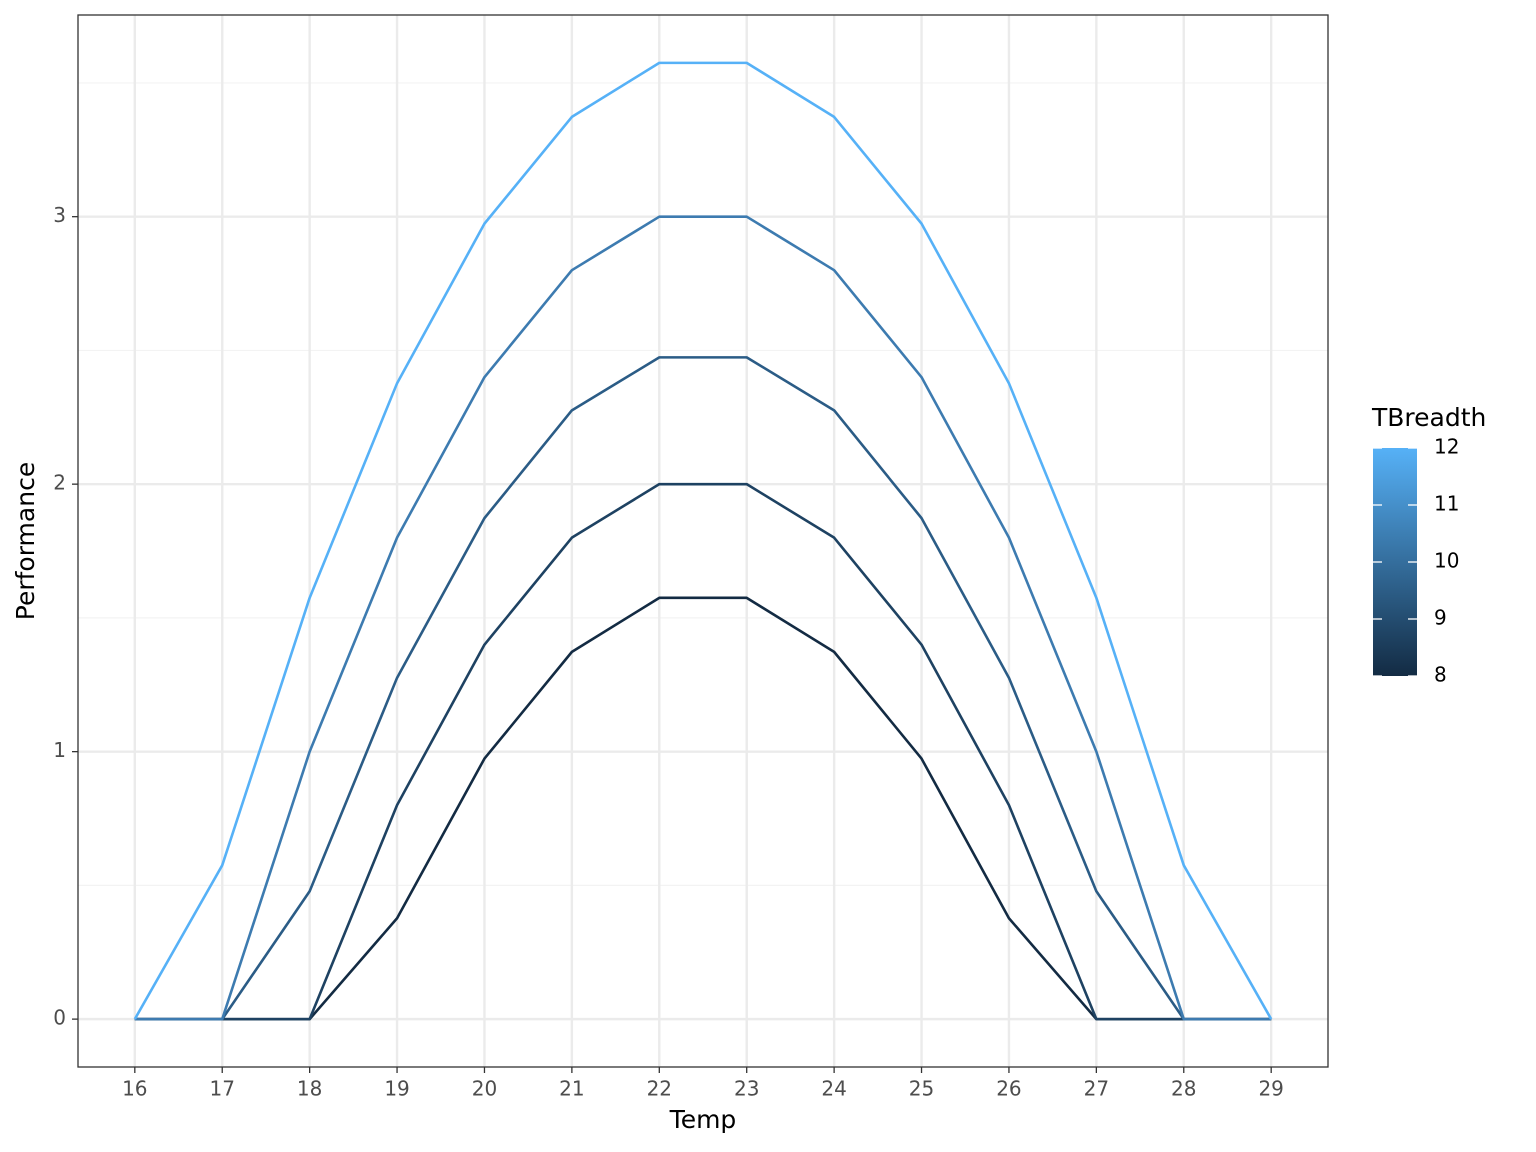  I want to click on y-tick-label: 0, so click(59, 1018).